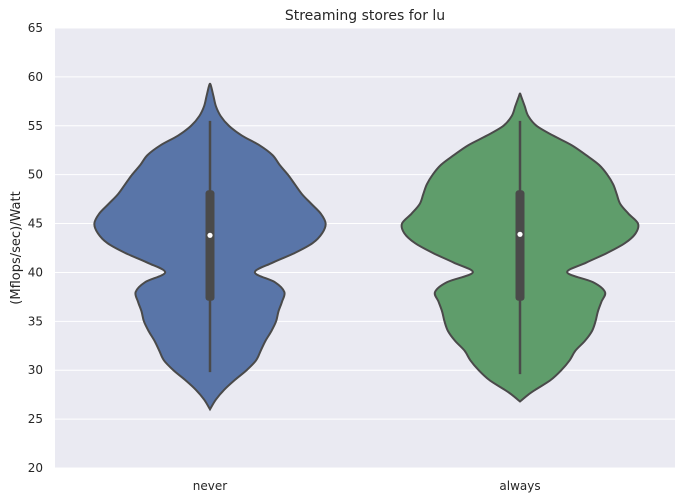  What do you see at coordinates (35, 419) in the screenshot?
I see `y-tick-label: 25` at bounding box center [35, 419].